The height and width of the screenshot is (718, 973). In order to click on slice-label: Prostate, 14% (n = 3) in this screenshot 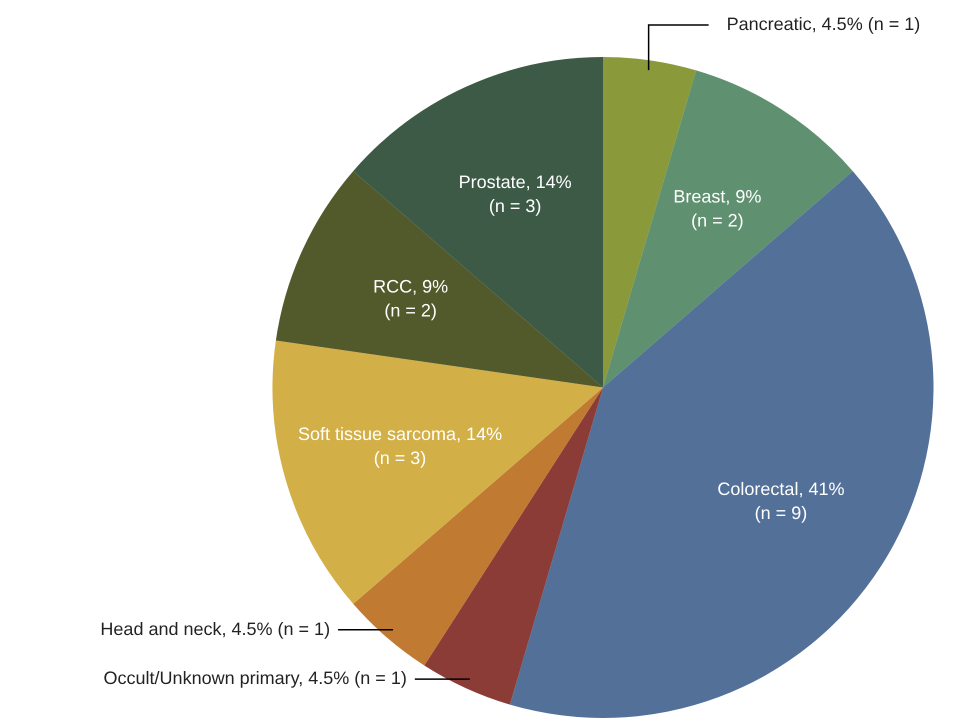, I will do `click(515, 194)`.